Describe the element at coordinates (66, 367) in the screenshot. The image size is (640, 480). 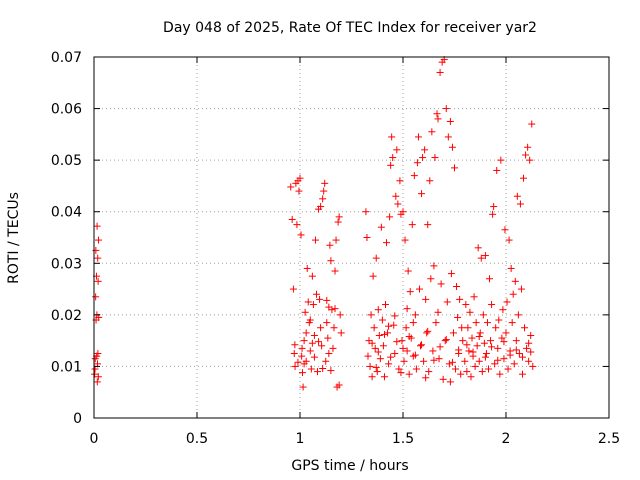
I see `y-tick-label: 0.01` at that location.